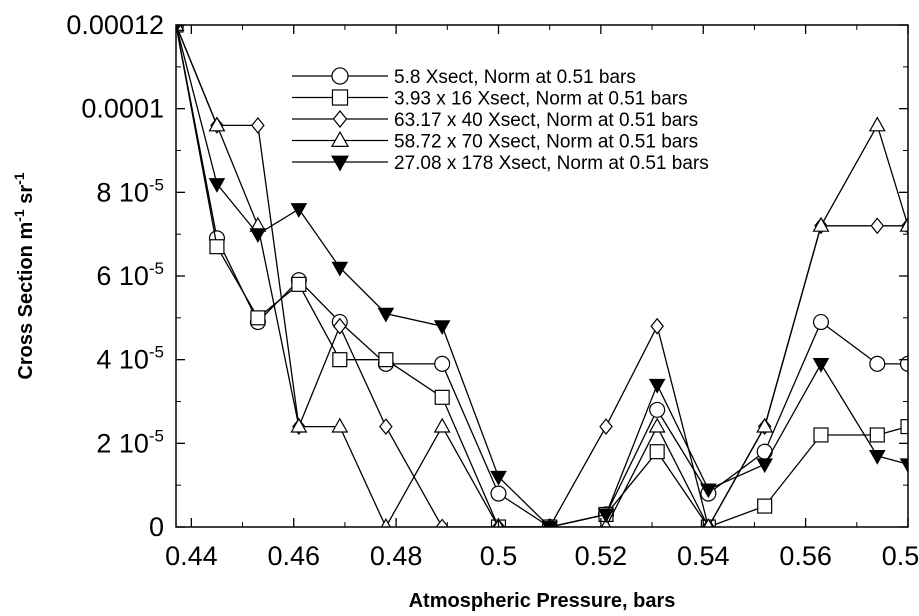 The width and height of the screenshot is (919, 616). I want to click on legend-label: 63.17 x 40 Xsect, Norm at 0.51 bars, so click(546, 120).